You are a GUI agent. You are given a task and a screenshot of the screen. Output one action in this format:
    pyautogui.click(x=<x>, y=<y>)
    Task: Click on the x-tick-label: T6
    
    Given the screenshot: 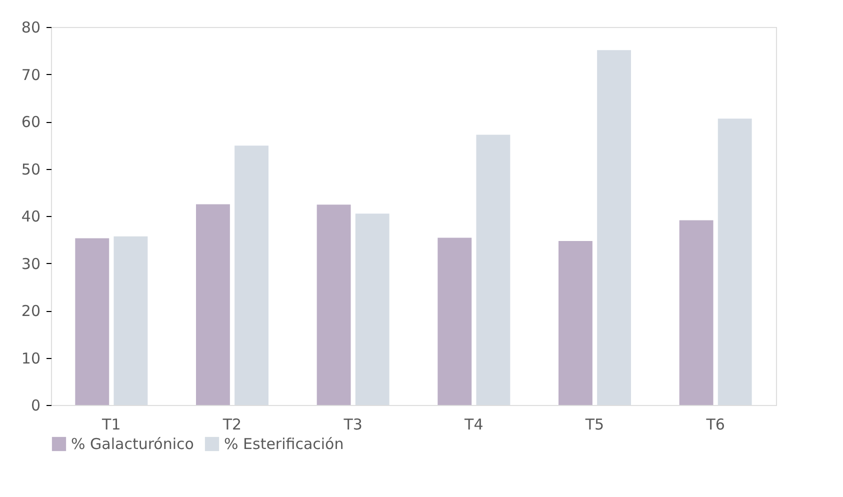 What is the action you would take?
    pyautogui.click(x=715, y=425)
    